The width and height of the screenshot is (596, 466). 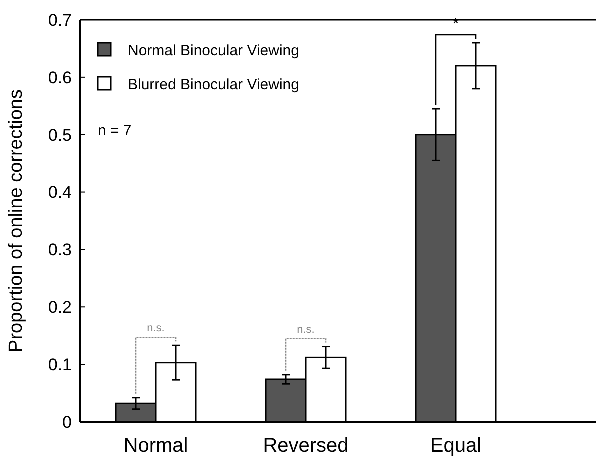 What do you see at coordinates (60, 192) in the screenshot?
I see `y-tick-label: 0.4` at bounding box center [60, 192].